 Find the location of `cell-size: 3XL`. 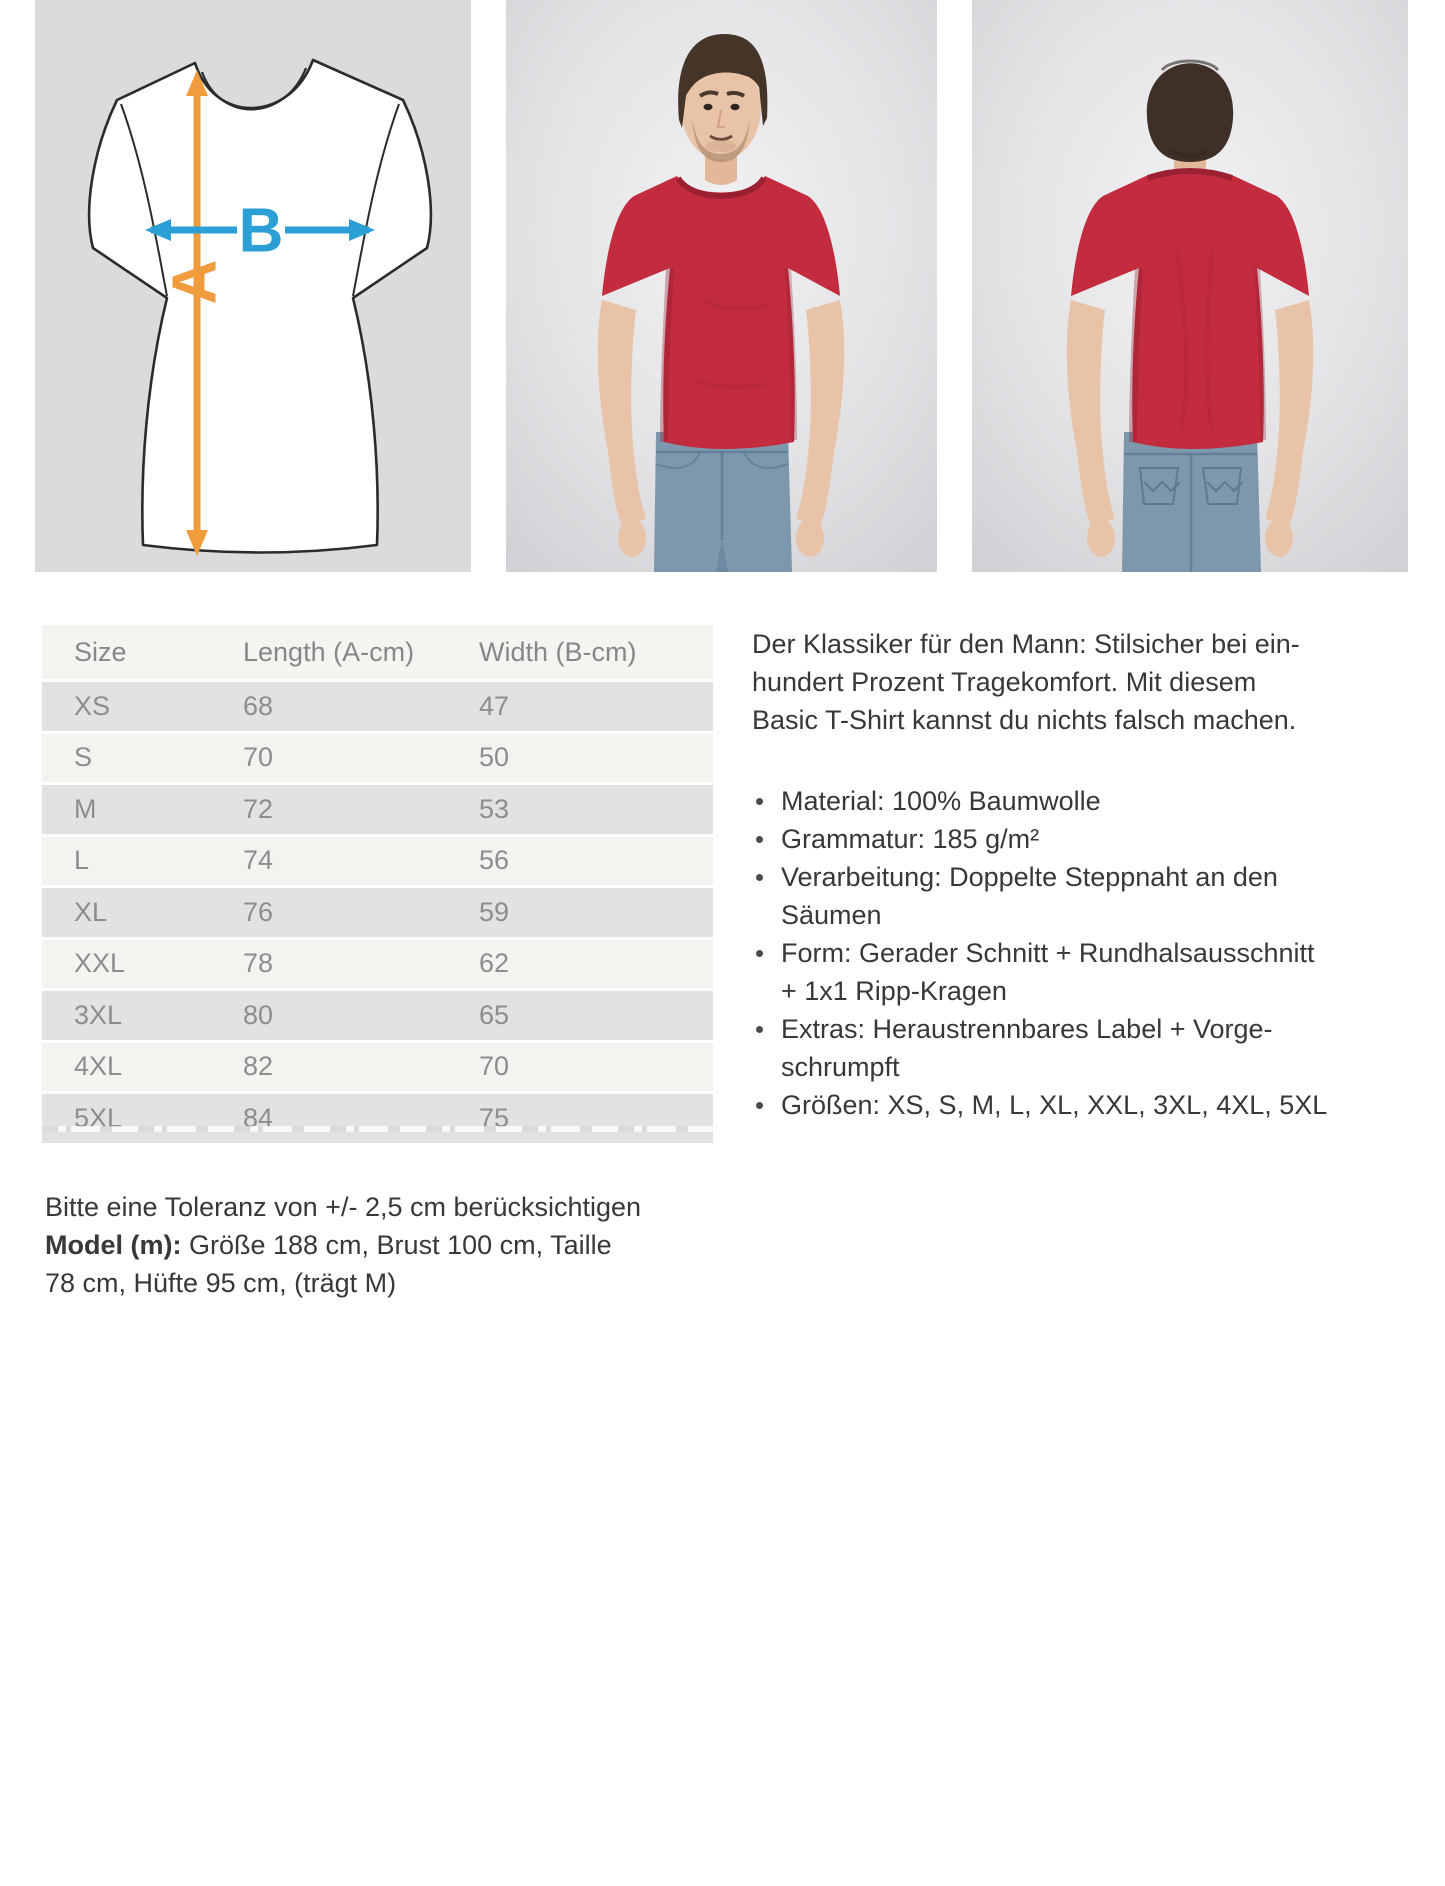

cell-size: 3XL is located at coordinates (142, 1014).